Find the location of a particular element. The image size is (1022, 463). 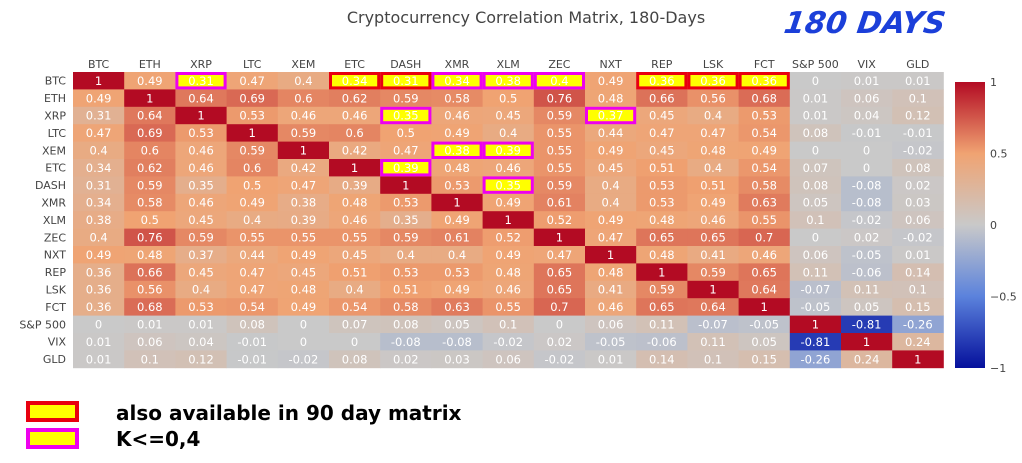

cell-label: 0.54 is located at coordinates (764, 168).